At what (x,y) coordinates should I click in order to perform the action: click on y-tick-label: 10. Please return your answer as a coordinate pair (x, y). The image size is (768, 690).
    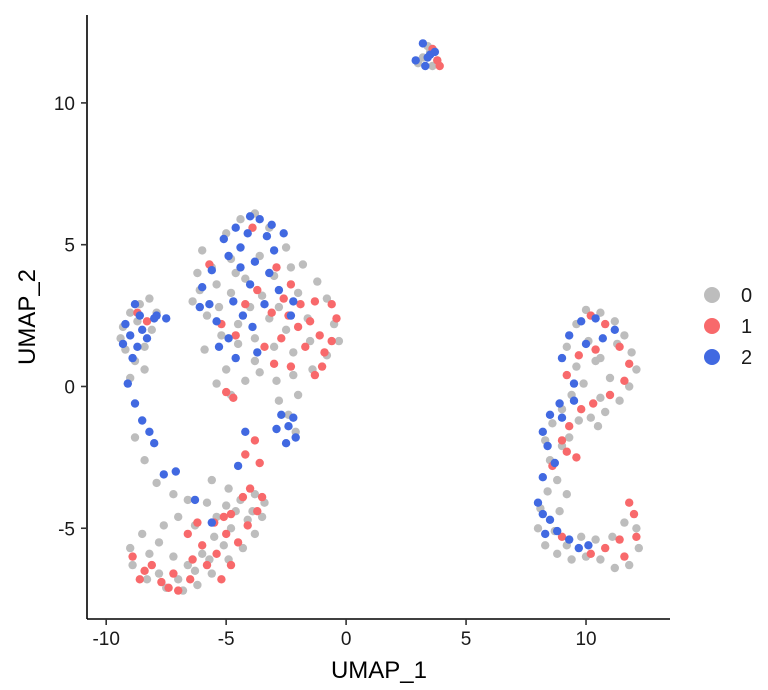
    Looking at the image, I should click on (64, 104).